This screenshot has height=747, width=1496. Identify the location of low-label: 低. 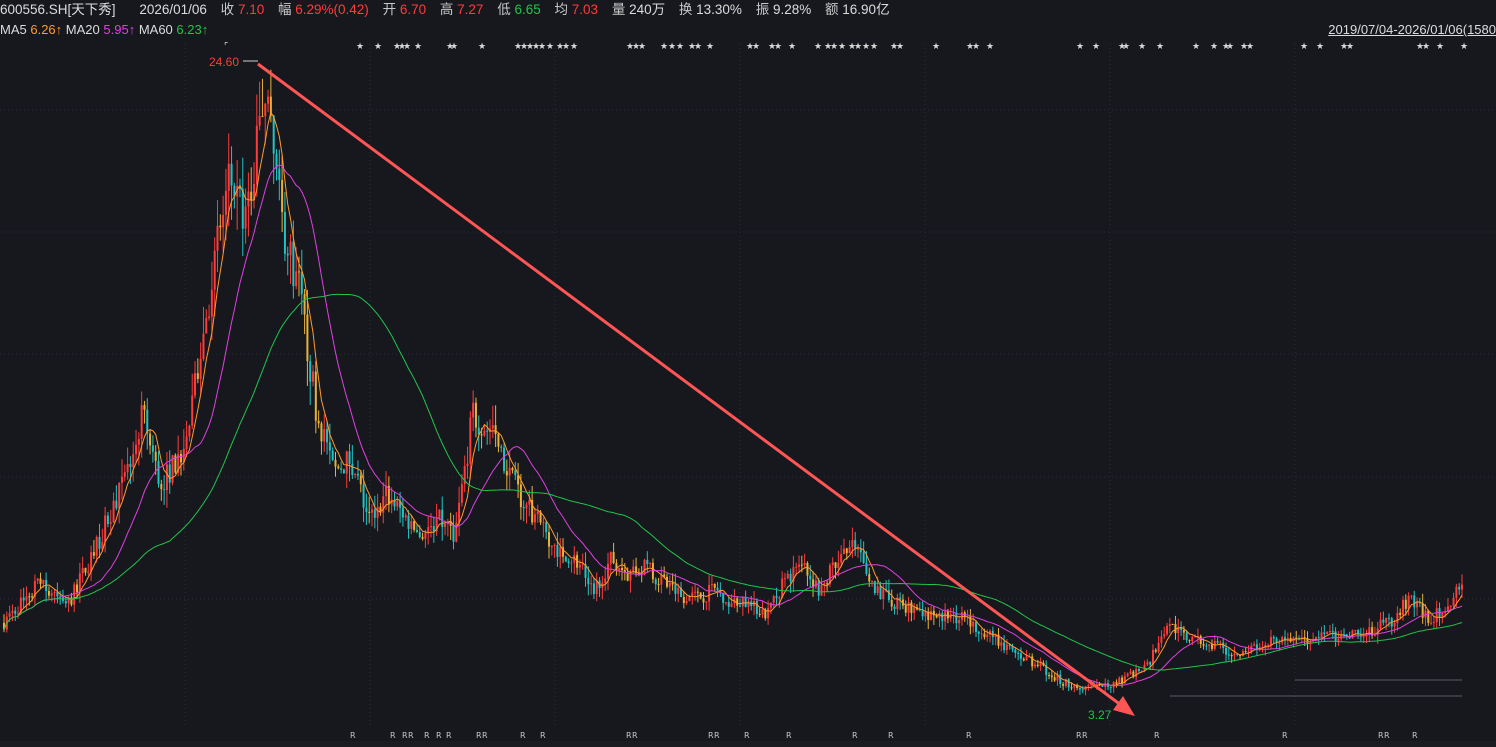
(504, 9).